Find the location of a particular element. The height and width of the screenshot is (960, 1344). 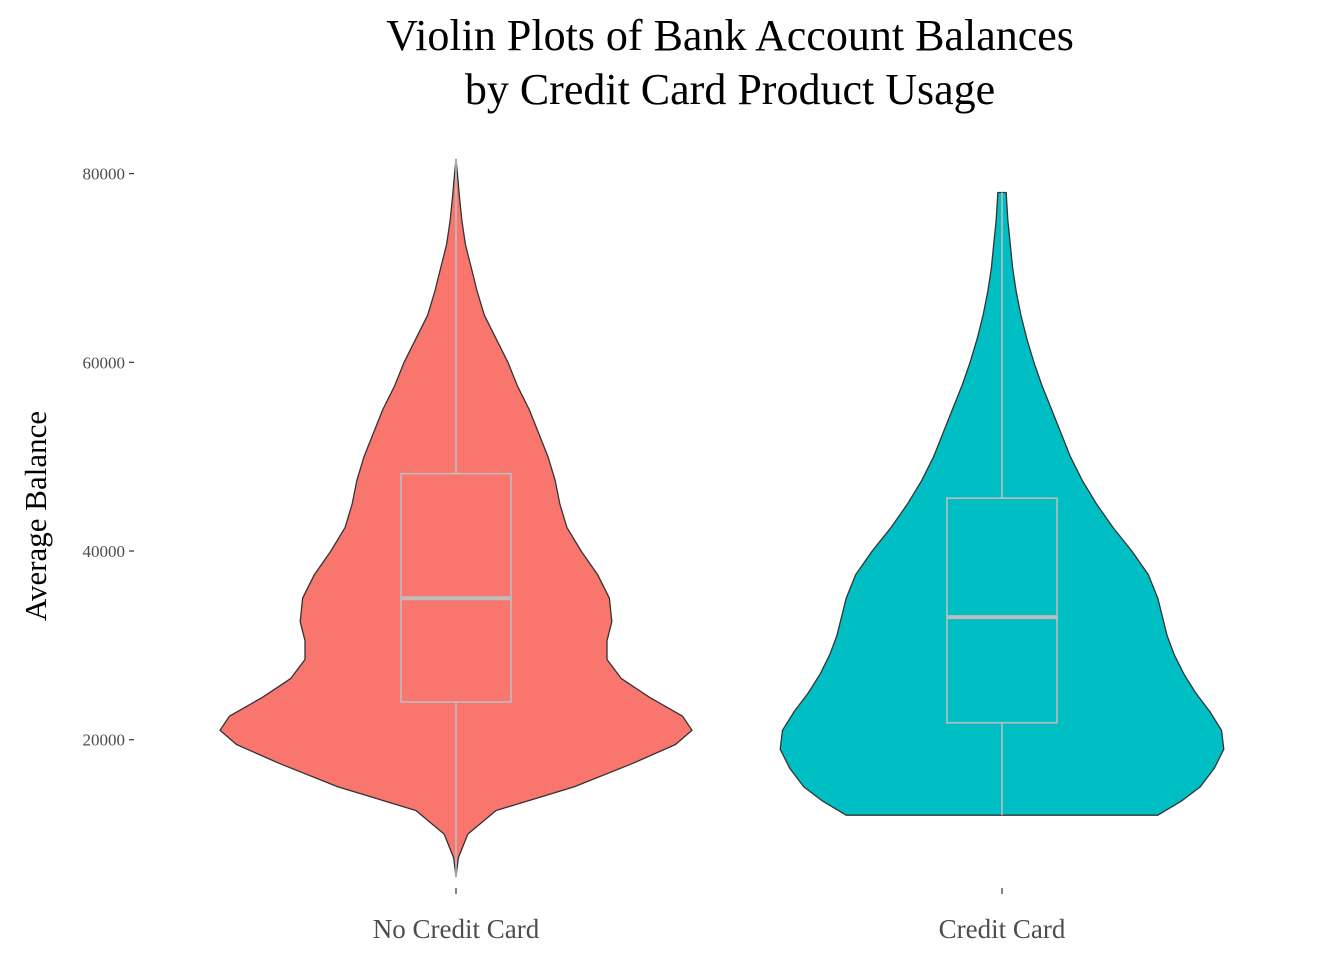

y-tick-label: 20000 is located at coordinates (104, 740).